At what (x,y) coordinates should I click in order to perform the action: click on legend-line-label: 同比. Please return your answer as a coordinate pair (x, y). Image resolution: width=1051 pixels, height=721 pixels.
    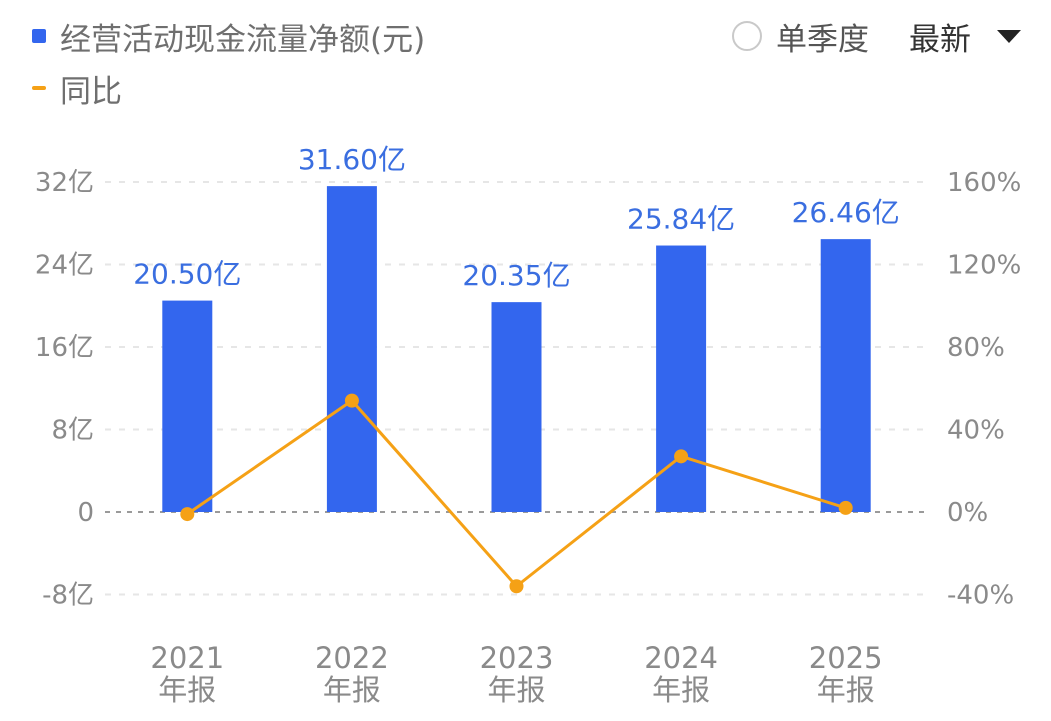
    Looking at the image, I should click on (91, 91).